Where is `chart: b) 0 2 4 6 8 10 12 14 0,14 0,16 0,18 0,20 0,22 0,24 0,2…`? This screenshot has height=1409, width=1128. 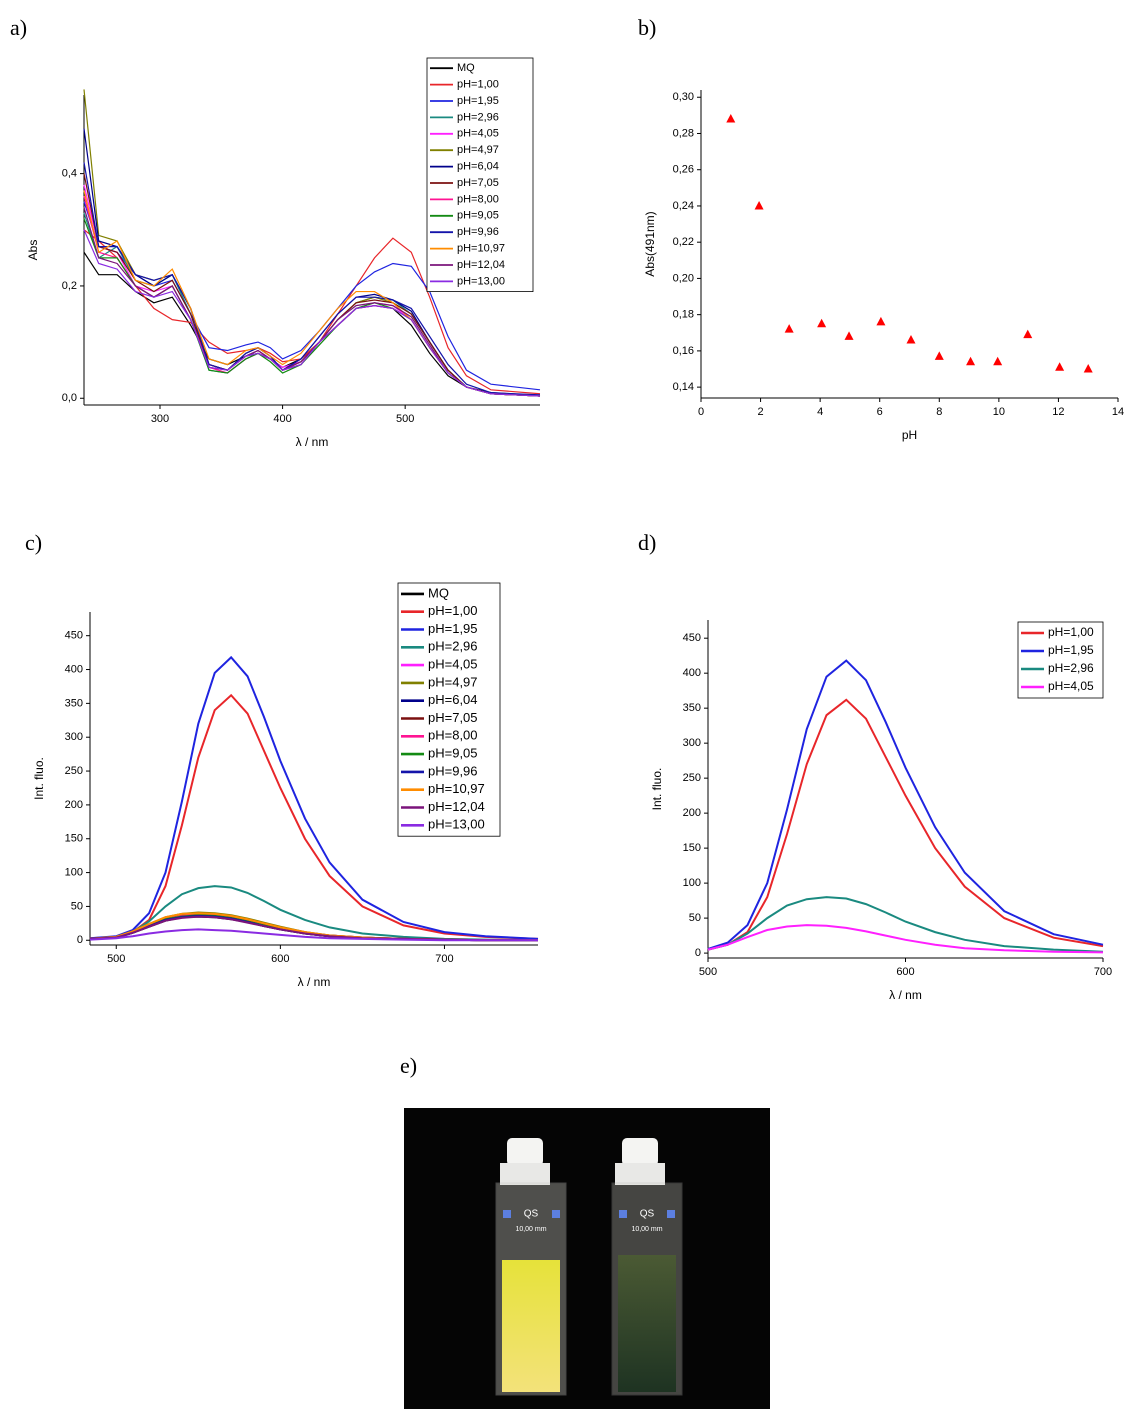 chart: b) 0 2 4 6 8 10 12 14 0,14 0,16 0,18 0,20 0,22 0,24 0,2… is located at coordinates (881, 228).